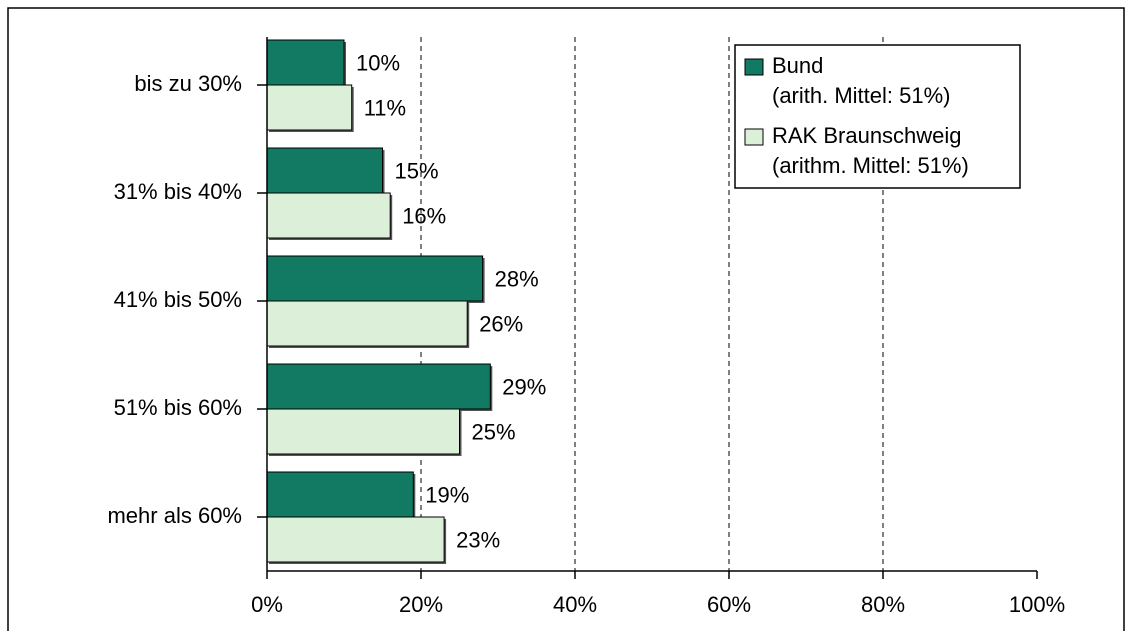 This screenshot has height=631, width=1130. What do you see at coordinates (424, 215) in the screenshot?
I see `data-label: 16%` at bounding box center [424, 215].